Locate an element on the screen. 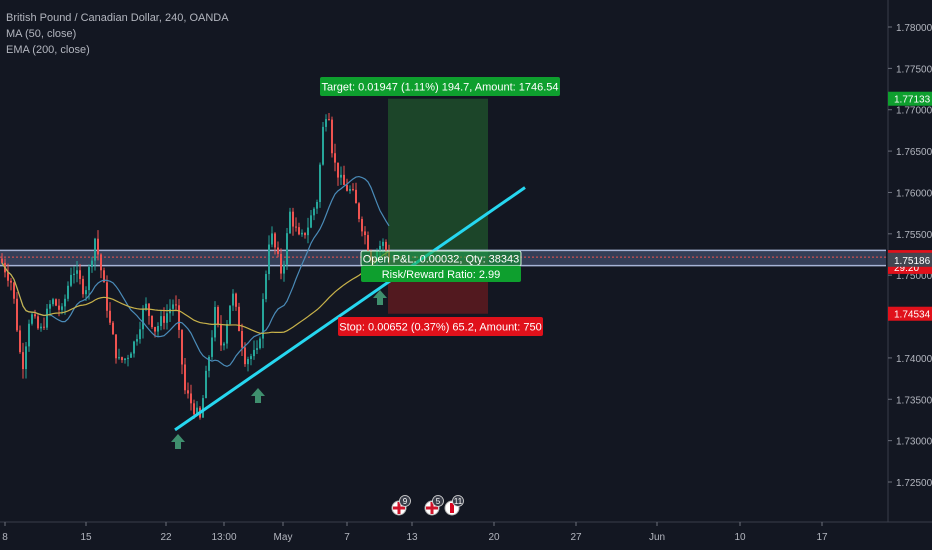  ca-flag-icon is located at coordinates (452, 508).